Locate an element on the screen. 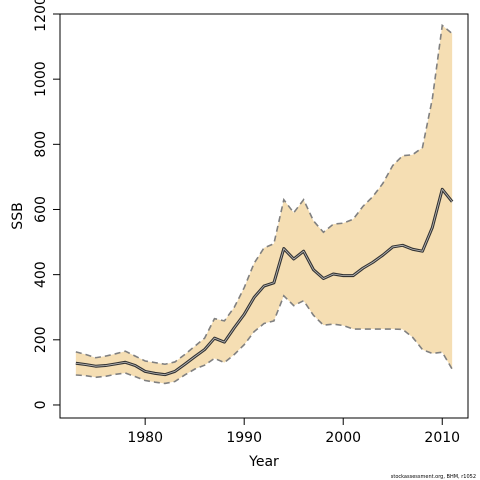  x-tick-label: 1980 is located at coordinates (145, 438).